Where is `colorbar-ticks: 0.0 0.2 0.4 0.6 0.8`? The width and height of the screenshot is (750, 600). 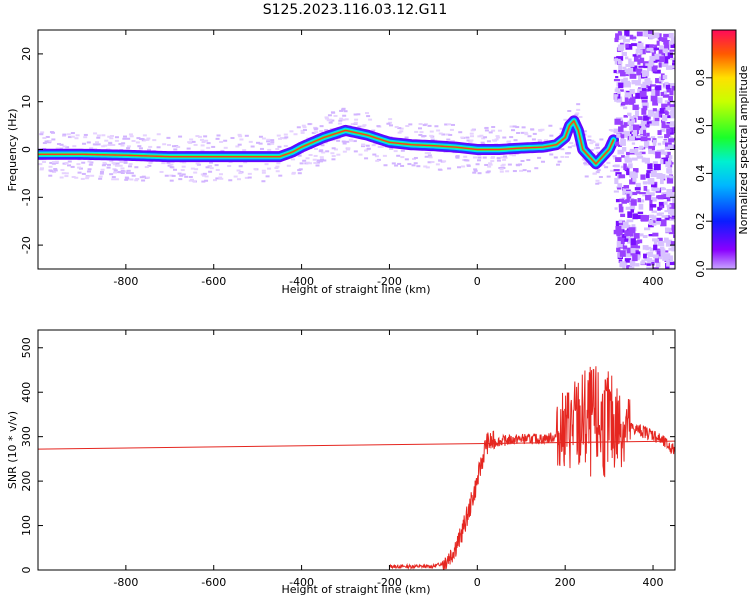
colorbar-ticks: 0.0 0.2 0.4 0.6 0.8 is located at coordinates (703, 173).